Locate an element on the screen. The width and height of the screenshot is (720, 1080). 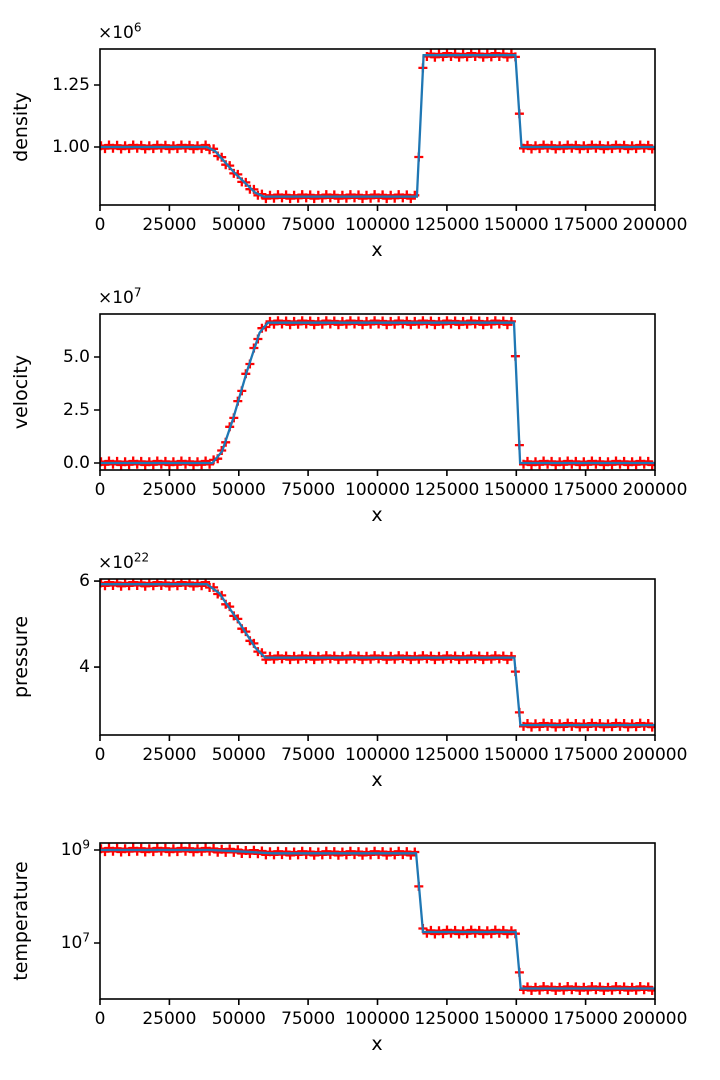
y-axis-offset-velocity: ×10⁷ is located at coordinates (120, 296).